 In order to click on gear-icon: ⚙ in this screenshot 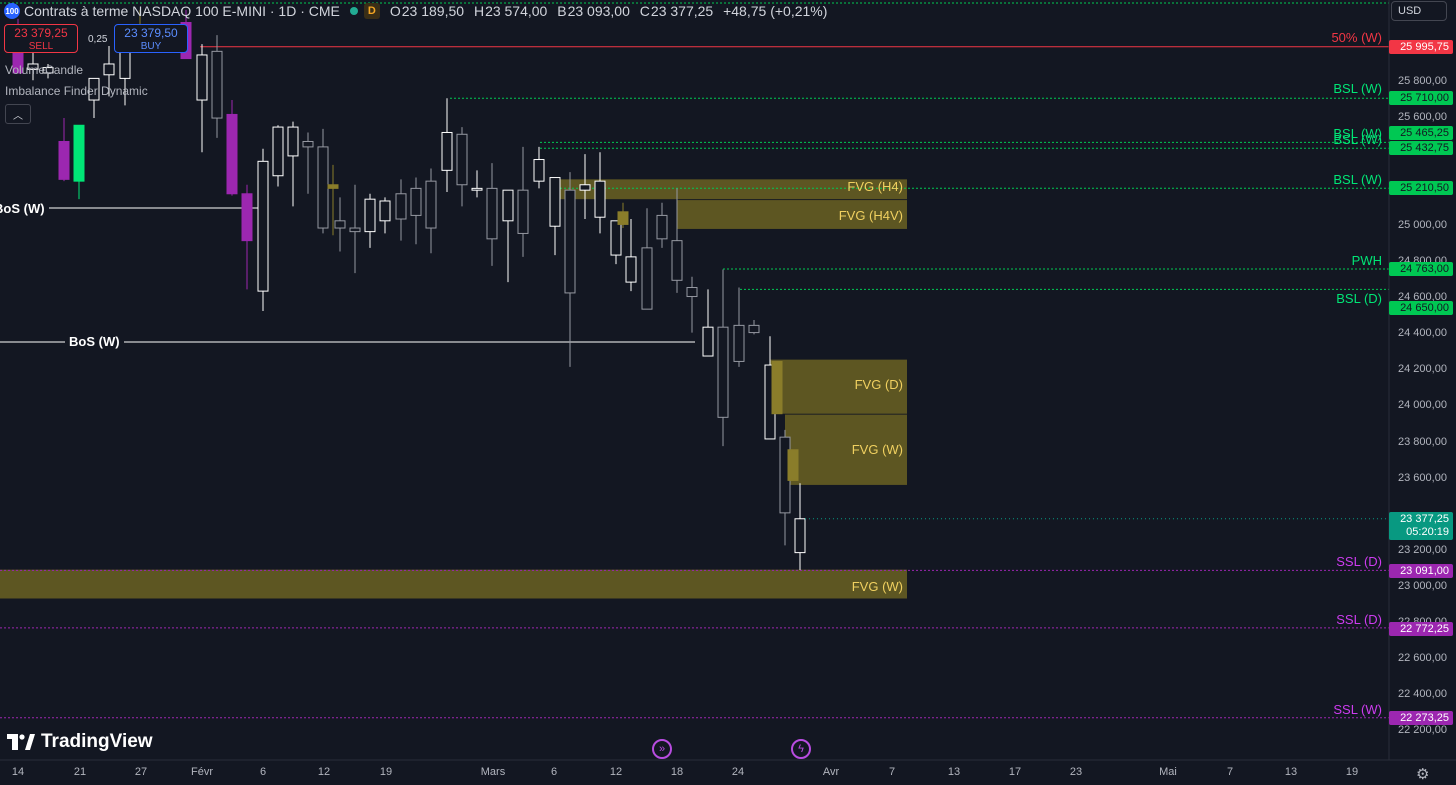, I will do `click(1423, 774)`.